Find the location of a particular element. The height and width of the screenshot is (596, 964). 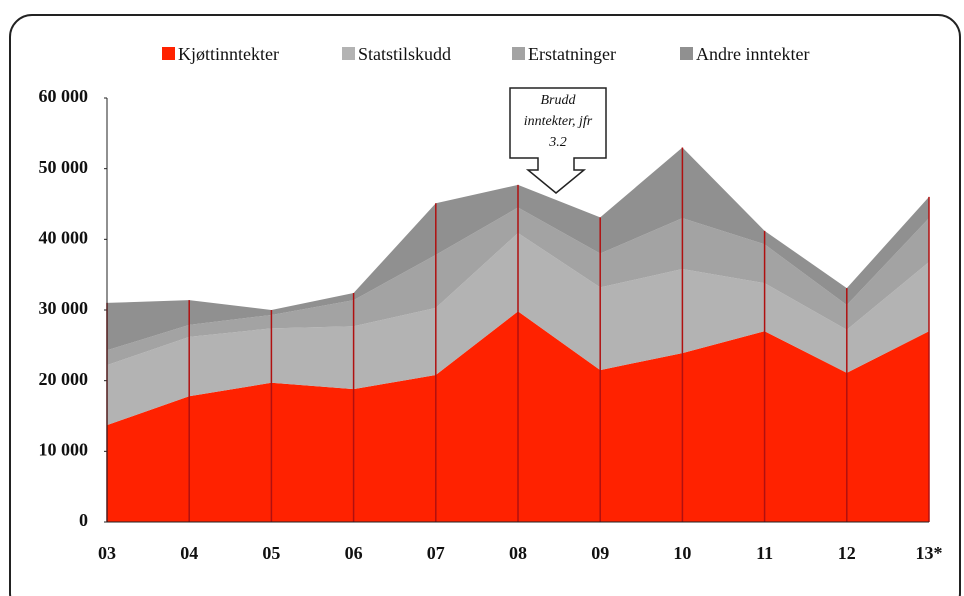

annotation-text: Brudd is located at coordinates (559, 100).